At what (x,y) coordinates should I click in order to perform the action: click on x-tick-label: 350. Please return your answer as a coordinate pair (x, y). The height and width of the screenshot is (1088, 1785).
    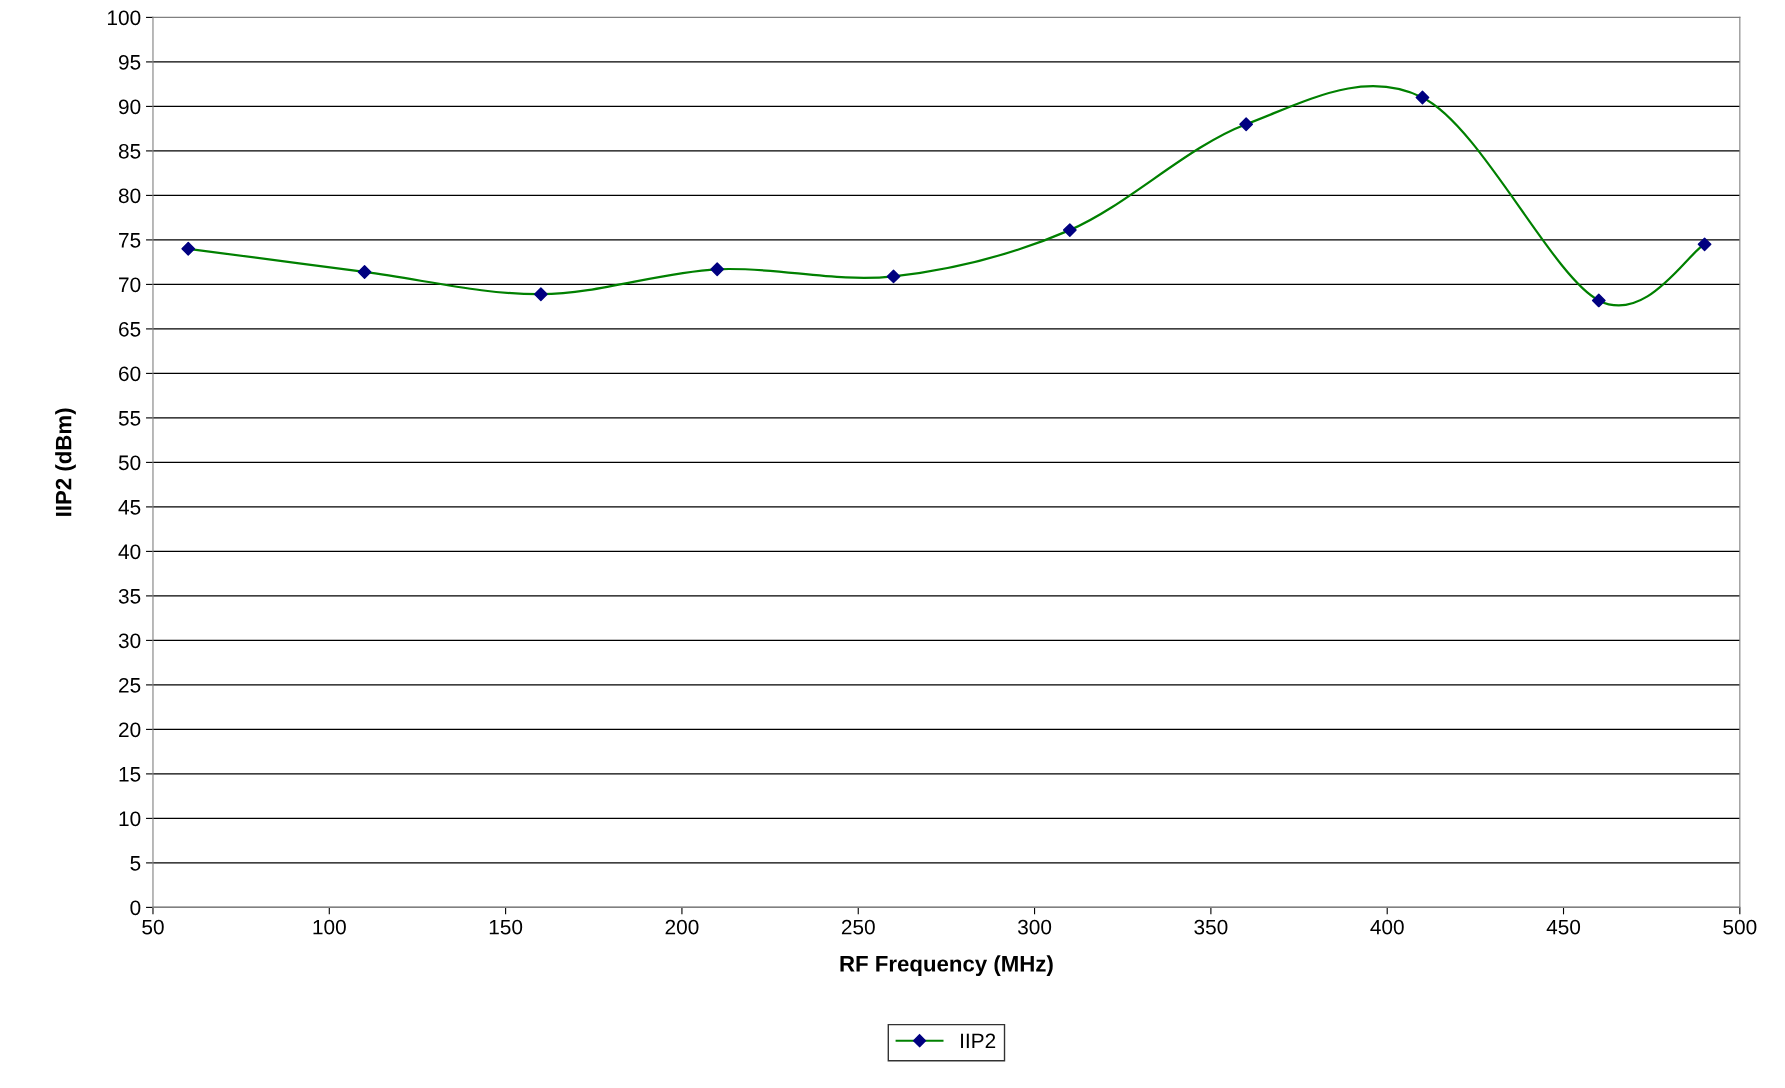
    Looking at the image, I should click on (1211, 927).